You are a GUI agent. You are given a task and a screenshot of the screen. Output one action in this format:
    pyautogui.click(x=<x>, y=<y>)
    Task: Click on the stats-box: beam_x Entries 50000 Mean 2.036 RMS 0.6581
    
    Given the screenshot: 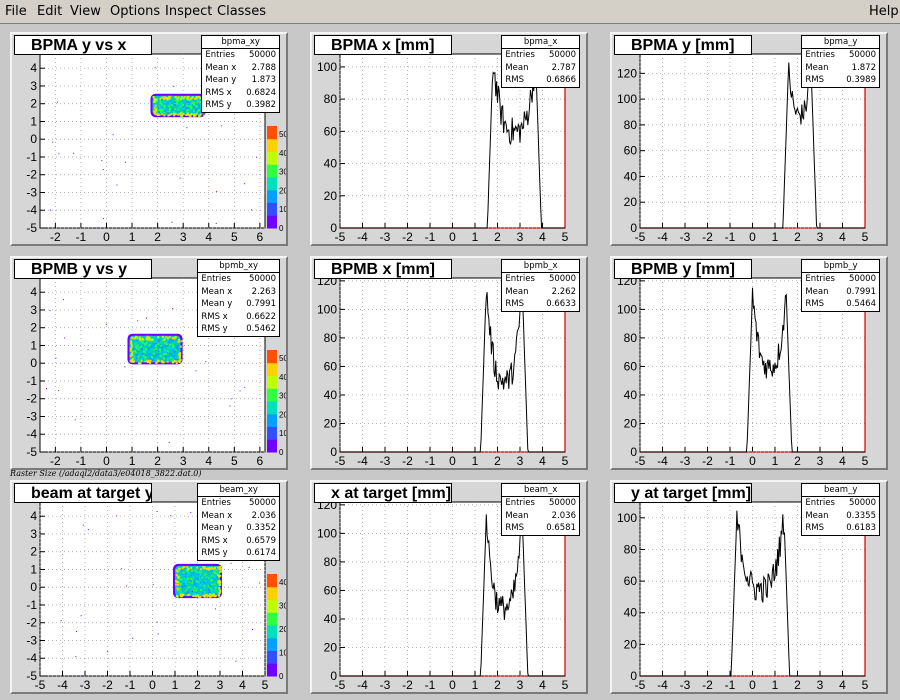 What is the action you would take?
    pyautogui.click(x=540, y=509)
    